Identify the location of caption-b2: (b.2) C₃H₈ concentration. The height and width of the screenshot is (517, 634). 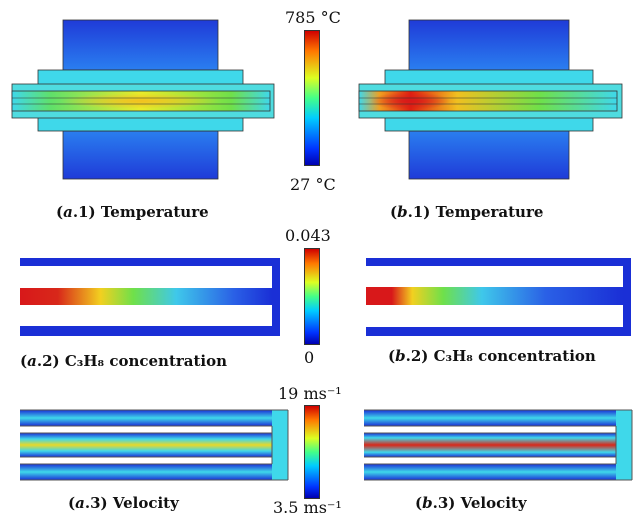
(492, 356).